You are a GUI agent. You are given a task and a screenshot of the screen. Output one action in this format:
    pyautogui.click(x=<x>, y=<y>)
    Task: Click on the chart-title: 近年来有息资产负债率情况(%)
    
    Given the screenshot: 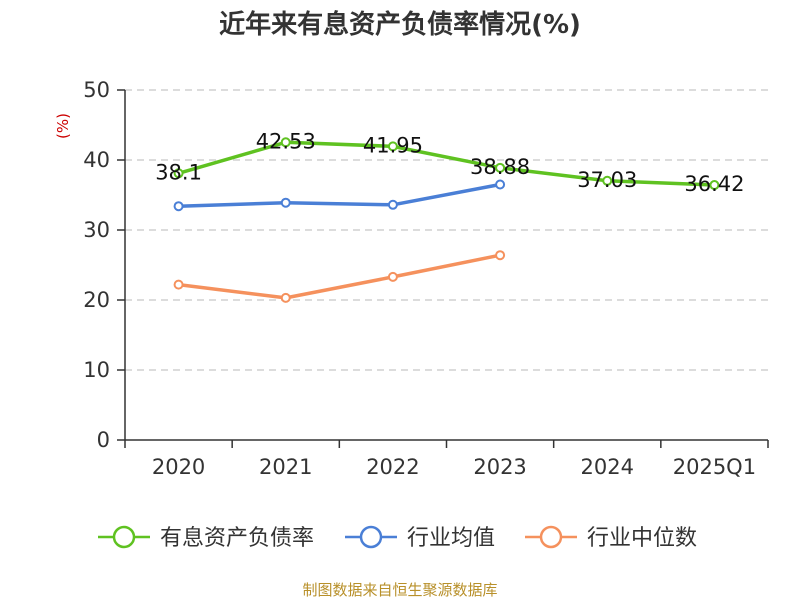 What is the action you would take?
    pyautogui.click(x=400, y=24)
    